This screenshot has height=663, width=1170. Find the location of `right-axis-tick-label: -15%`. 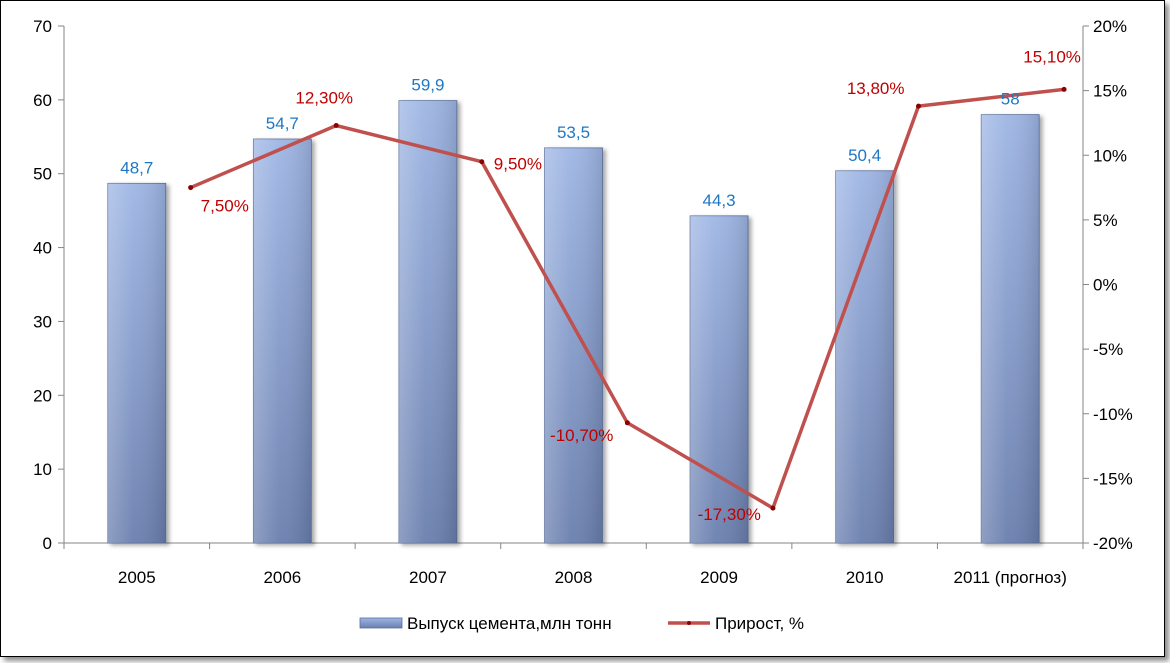

right-axis-tick-label: -15% is located at coordinates (1113, 478).